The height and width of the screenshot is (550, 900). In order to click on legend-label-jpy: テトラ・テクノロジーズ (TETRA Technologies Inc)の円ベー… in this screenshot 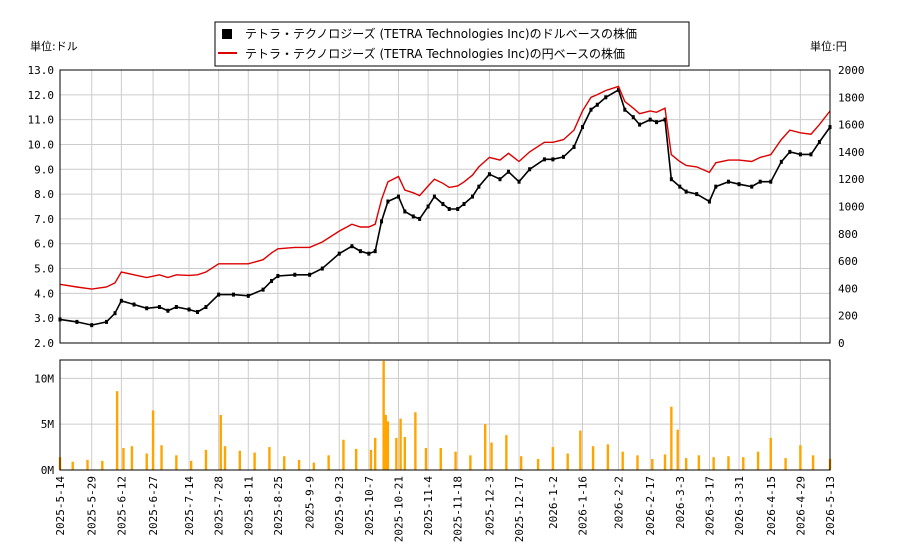, I will do `click(435, 53)`.